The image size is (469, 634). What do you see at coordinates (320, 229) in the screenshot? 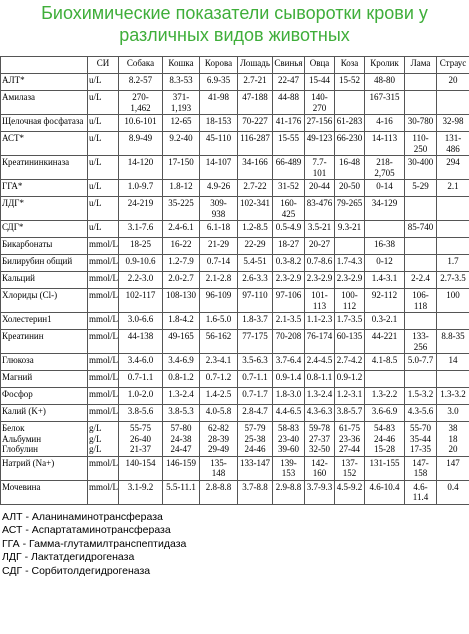
I see `cell: 3.5-21` at bounding box center [320, 229].